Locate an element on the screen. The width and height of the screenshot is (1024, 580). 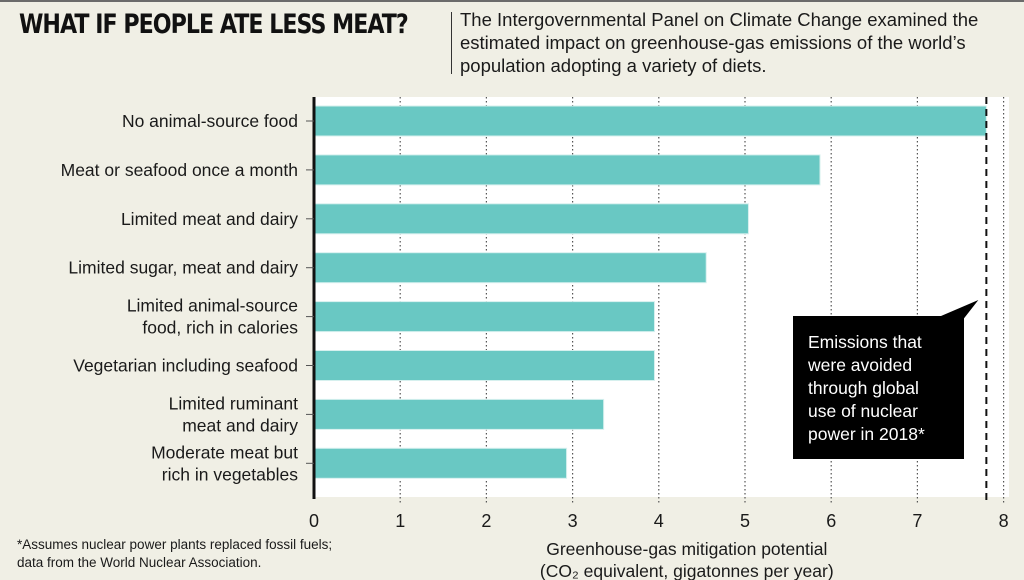
footnote-line: data from the World Nuclear Association. is located at coordinates (139, 562).